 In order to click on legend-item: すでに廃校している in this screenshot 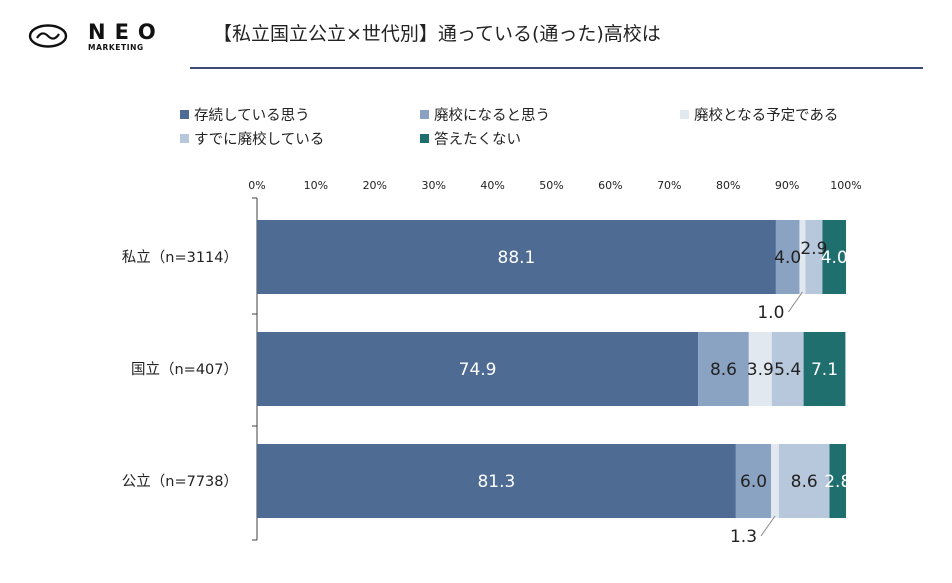, I will do `click(252, 138)`.